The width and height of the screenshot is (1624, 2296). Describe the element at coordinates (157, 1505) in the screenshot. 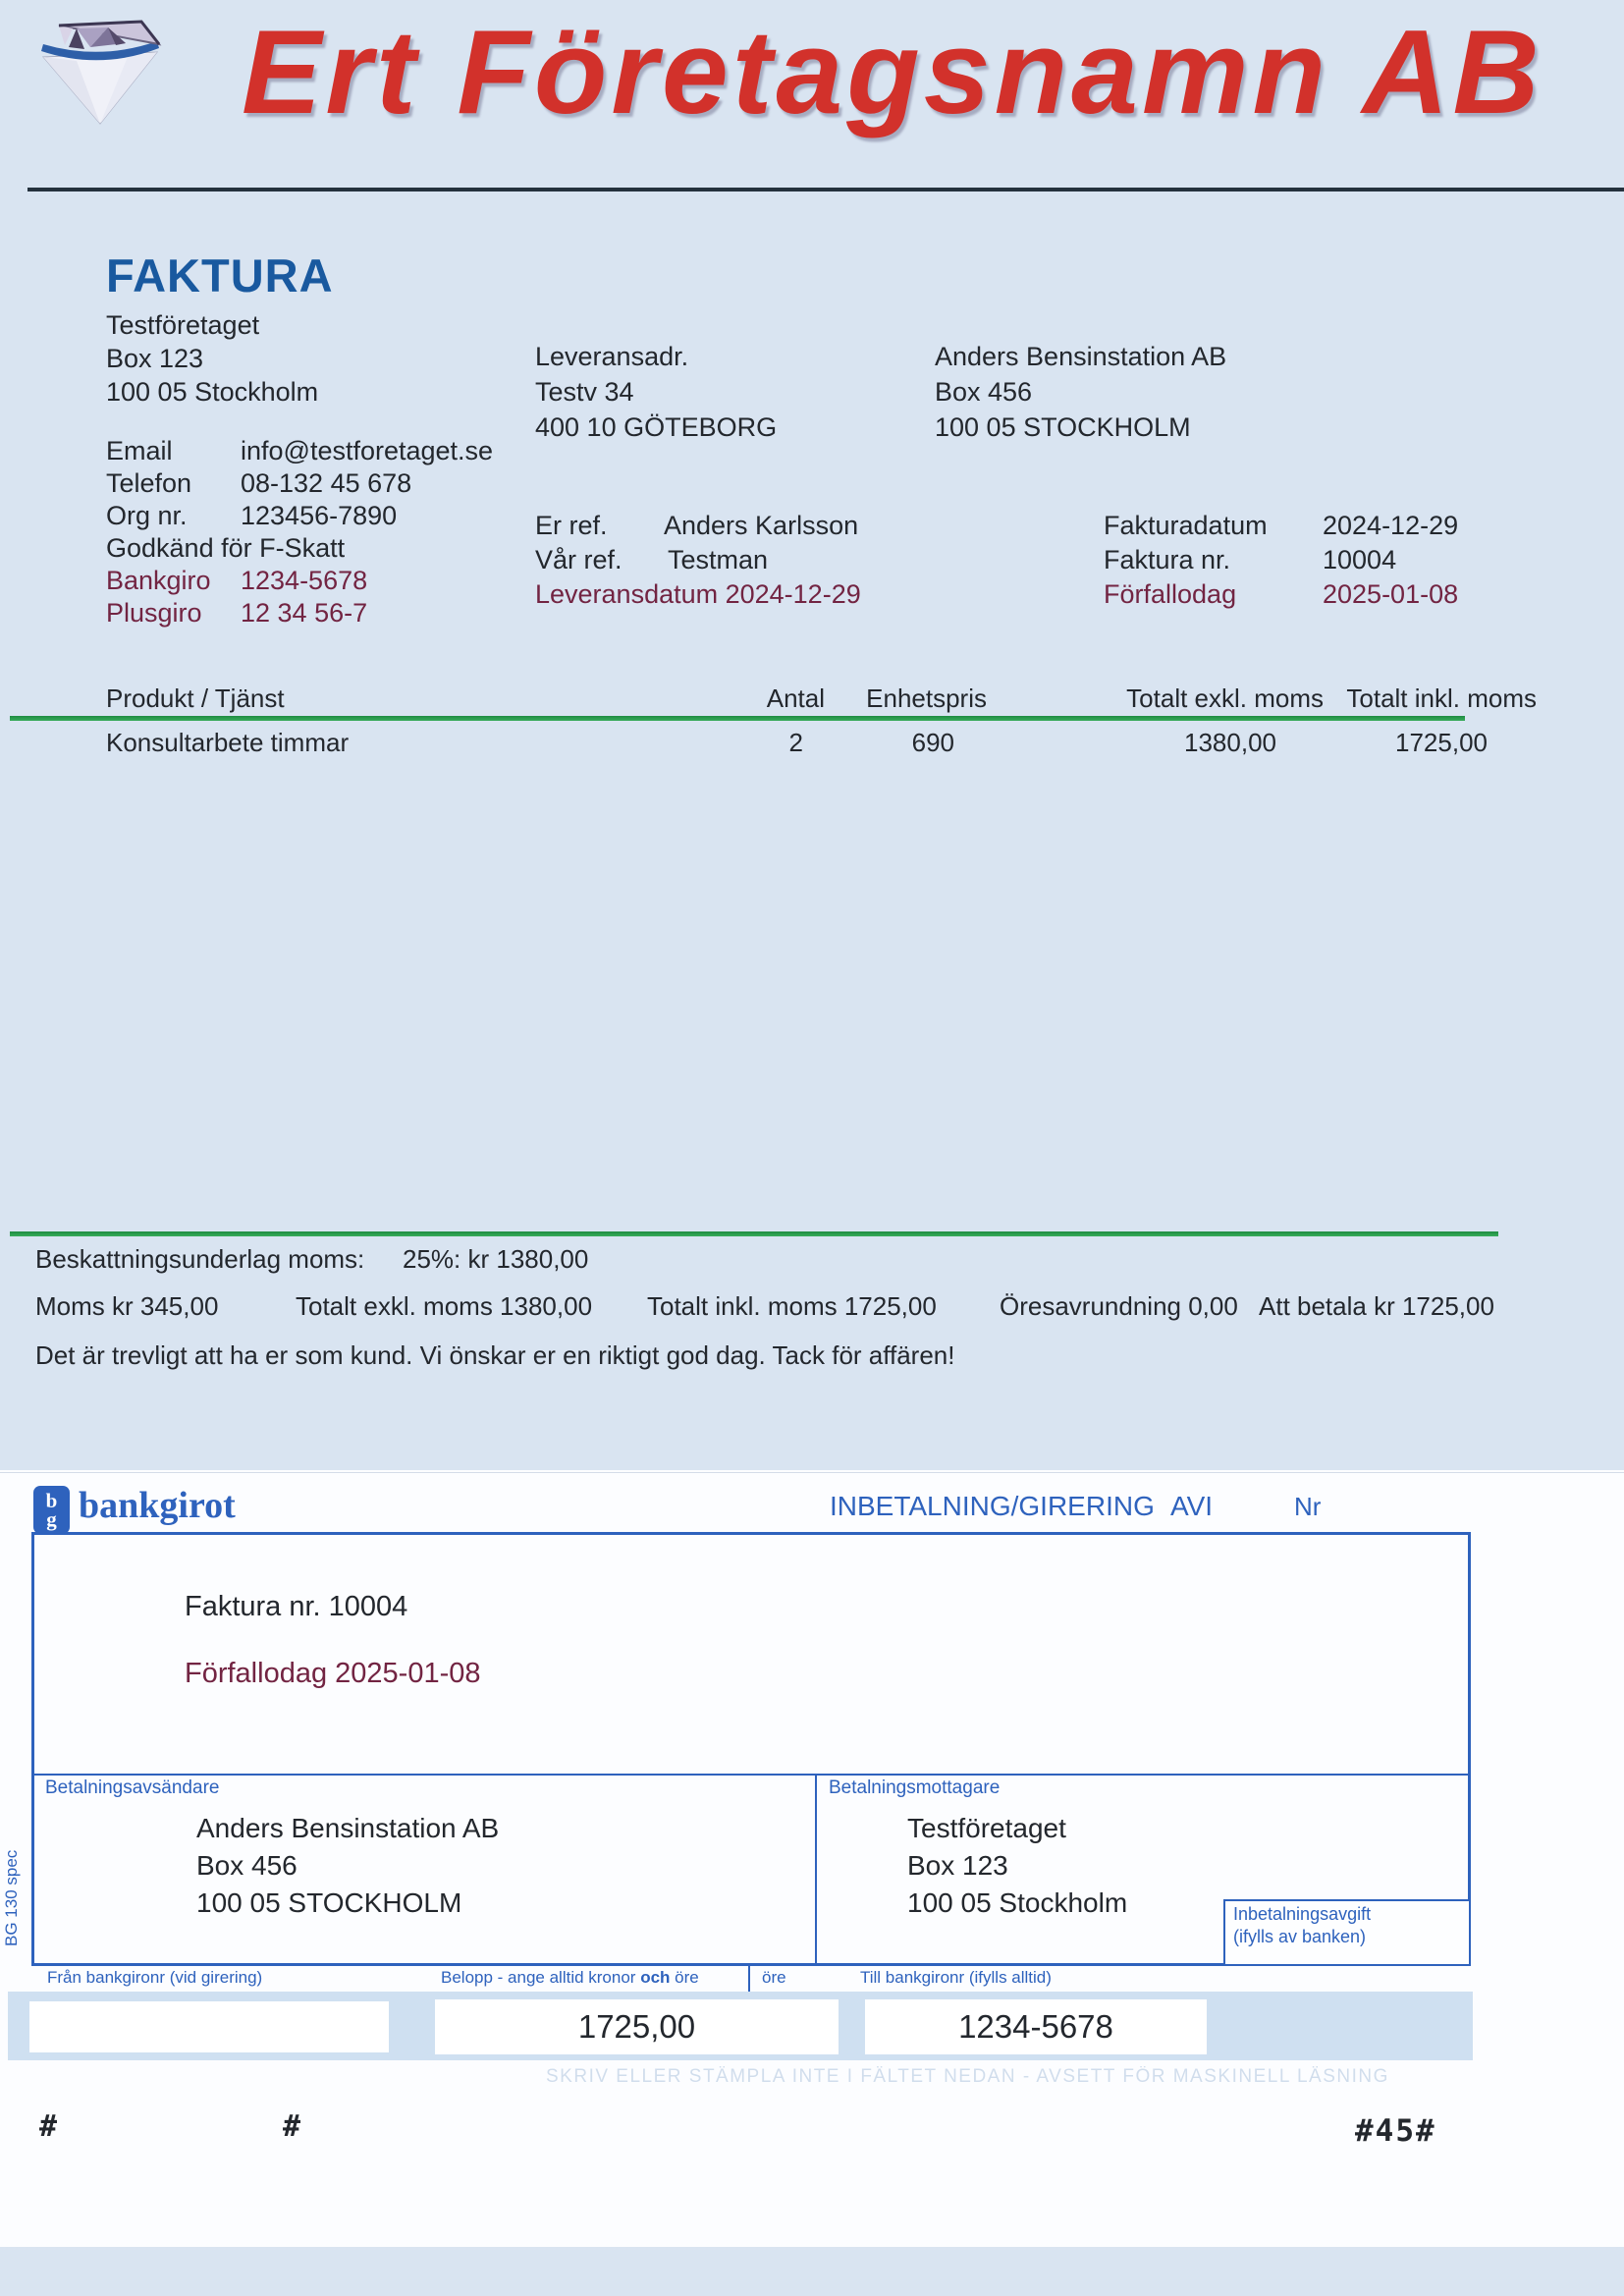

I see `bankgirot-wordmark: bankgirot` at that location.